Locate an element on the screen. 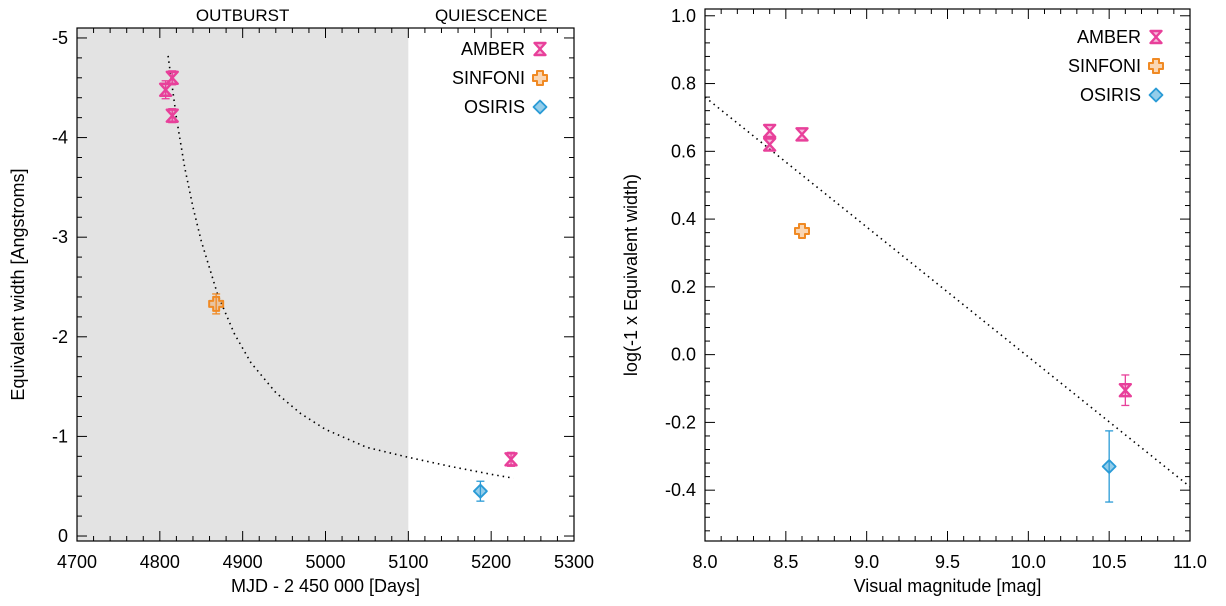 The image size is (1226, 606). x-tick-label: 11.0 is located at coordinates (1190, 562).